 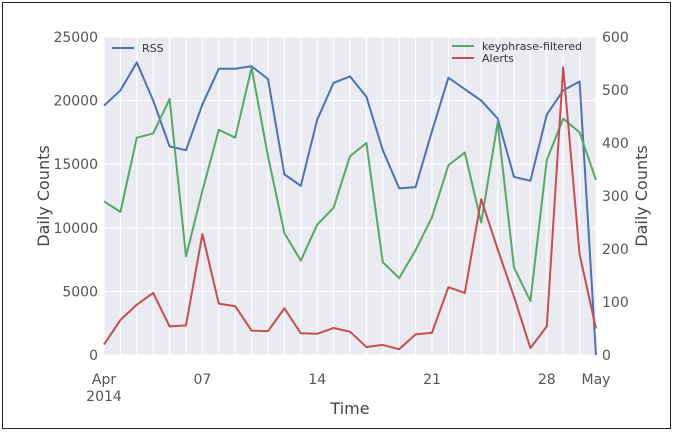 What do you see at coordinates (615, 91) in the screenshot?
I see `right-y-tick-label: 500` at bounding box center [615, 91].